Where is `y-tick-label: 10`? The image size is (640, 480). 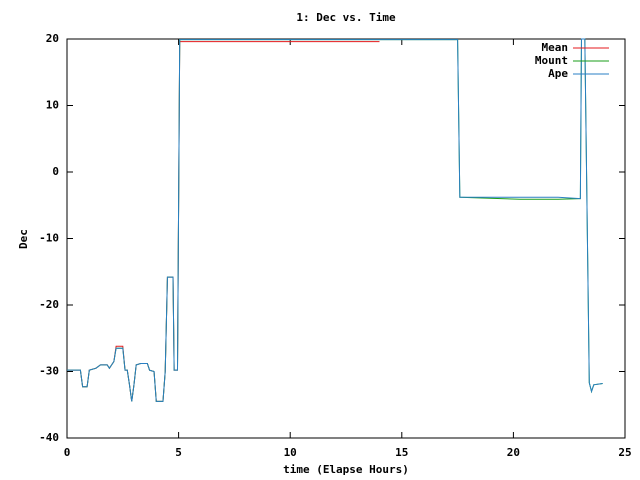
y-tick-label: 10 is located at coordinates (52, 105).